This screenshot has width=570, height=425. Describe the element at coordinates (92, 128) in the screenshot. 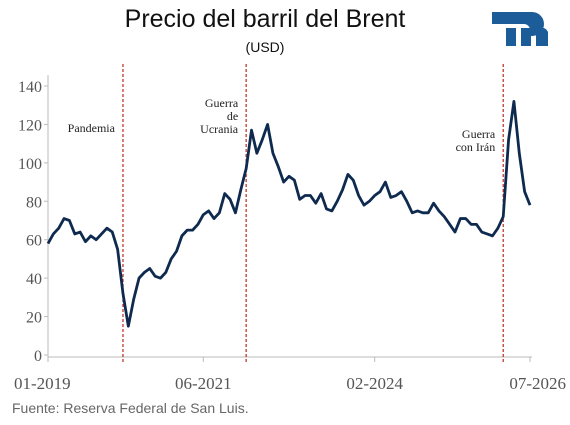

I see `event-label: Pandemia` at that location.